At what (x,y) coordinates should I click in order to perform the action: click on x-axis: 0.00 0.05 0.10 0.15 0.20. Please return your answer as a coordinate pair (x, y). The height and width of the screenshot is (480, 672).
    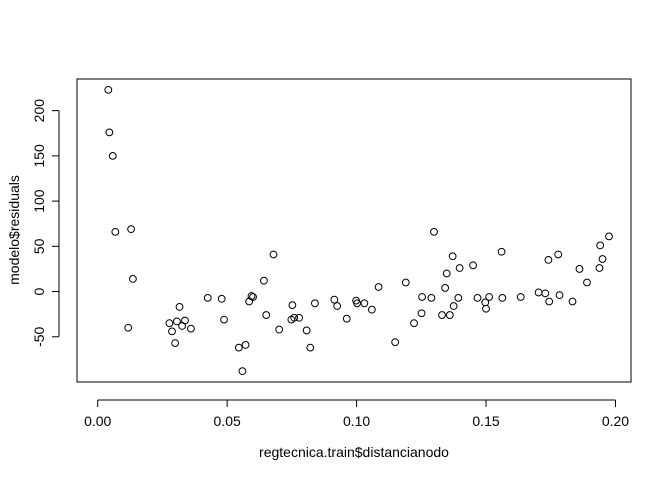
    Looking at the image, I should click on (356, 414).